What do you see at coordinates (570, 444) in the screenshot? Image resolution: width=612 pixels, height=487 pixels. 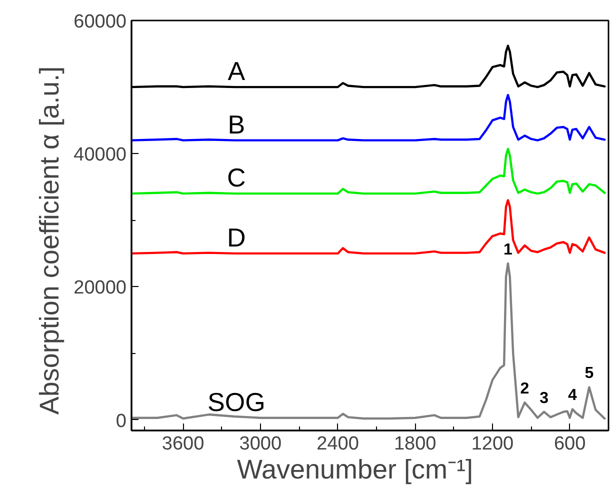 I see `x-tick-label: 600` at bounding box center [570, 444].